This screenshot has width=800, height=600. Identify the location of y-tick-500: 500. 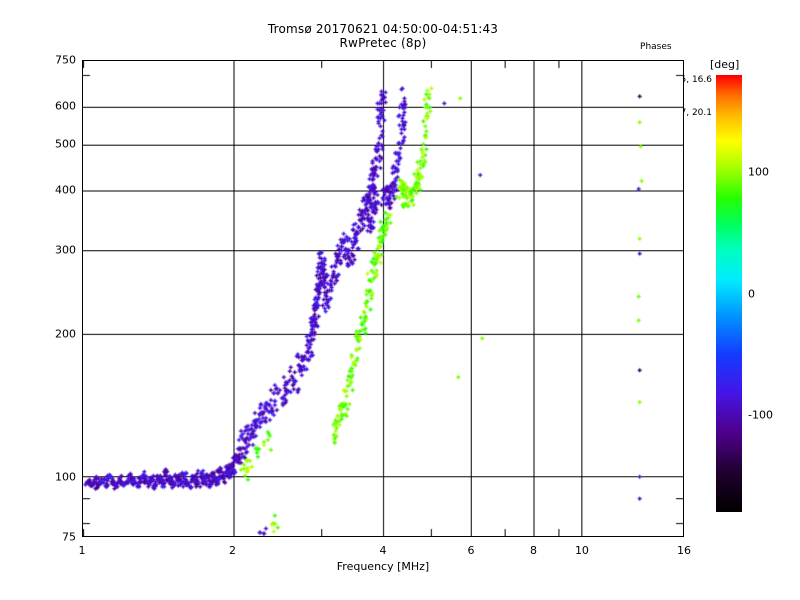
(65, 144).